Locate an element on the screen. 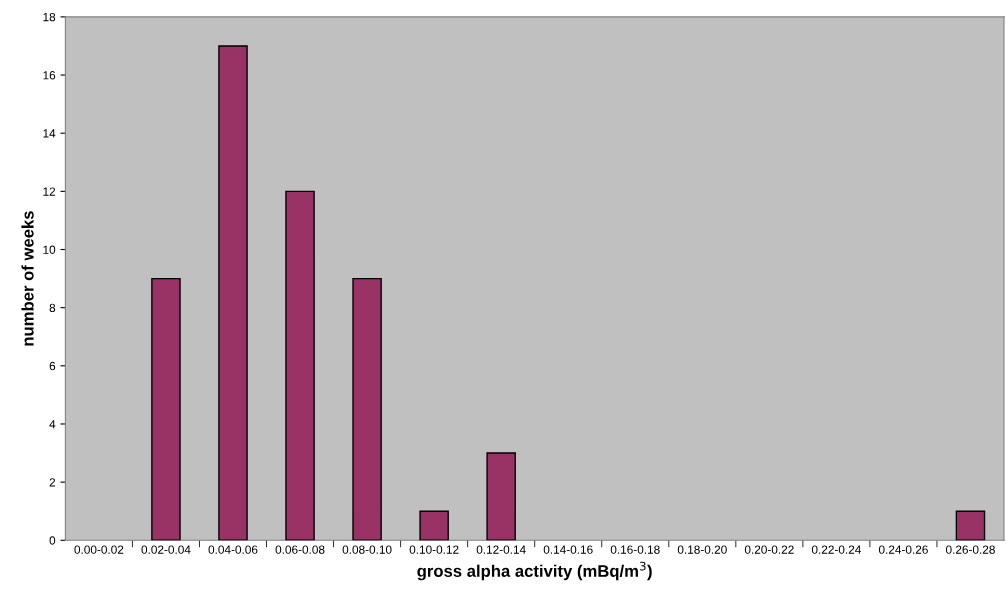  x-tick-label: 0.04-0.06 is located at coordinates (233, 549).